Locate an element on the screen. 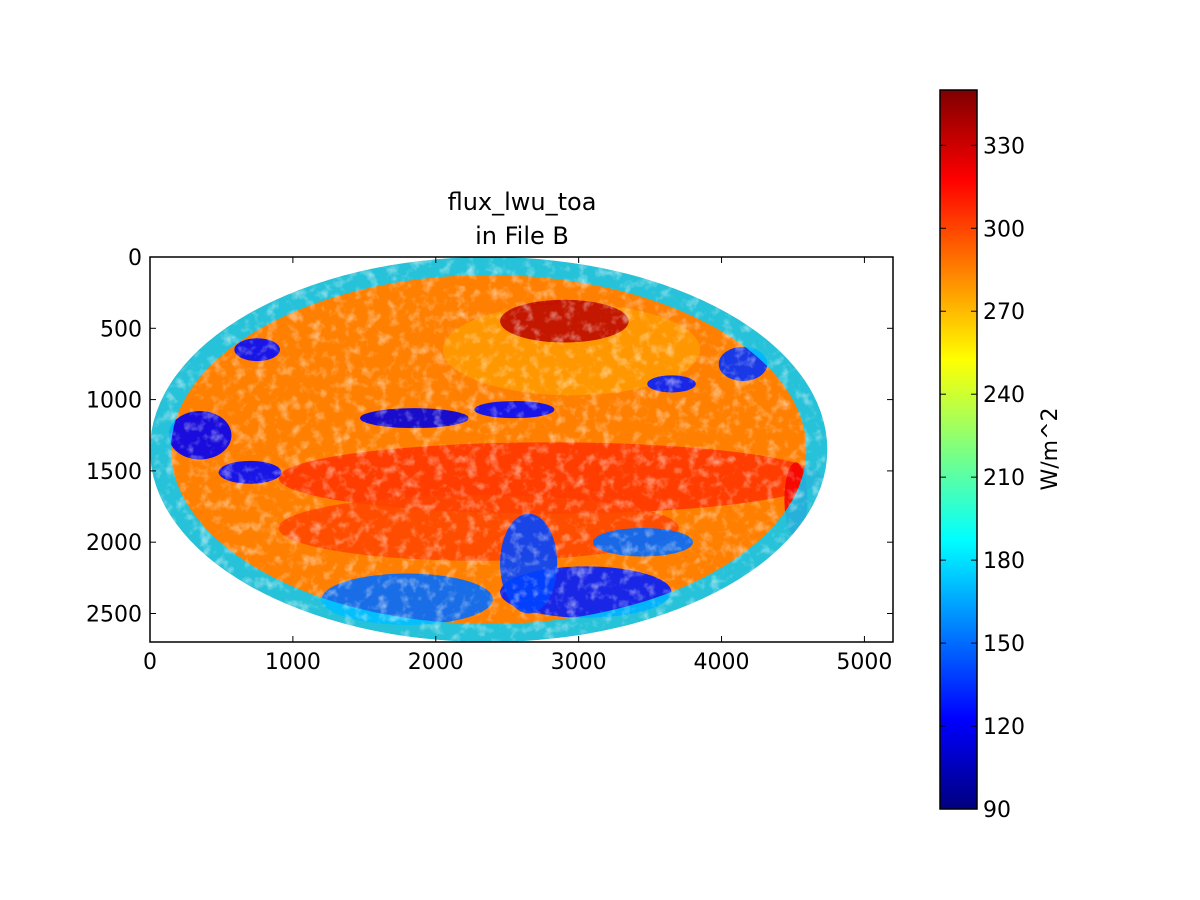 Image resolution: width=1200 pixels, height=900 pixels. colorbar-tick-label: 240 is located at coordinates (1004, 395).